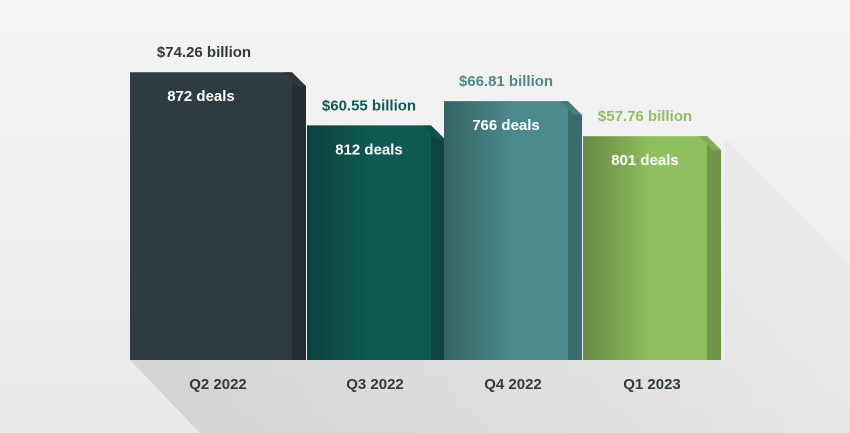 Image resolution: width=850 pixels, height=433 pixels. I want to click on category-label-0: Q2 2022, so click(218, 384).